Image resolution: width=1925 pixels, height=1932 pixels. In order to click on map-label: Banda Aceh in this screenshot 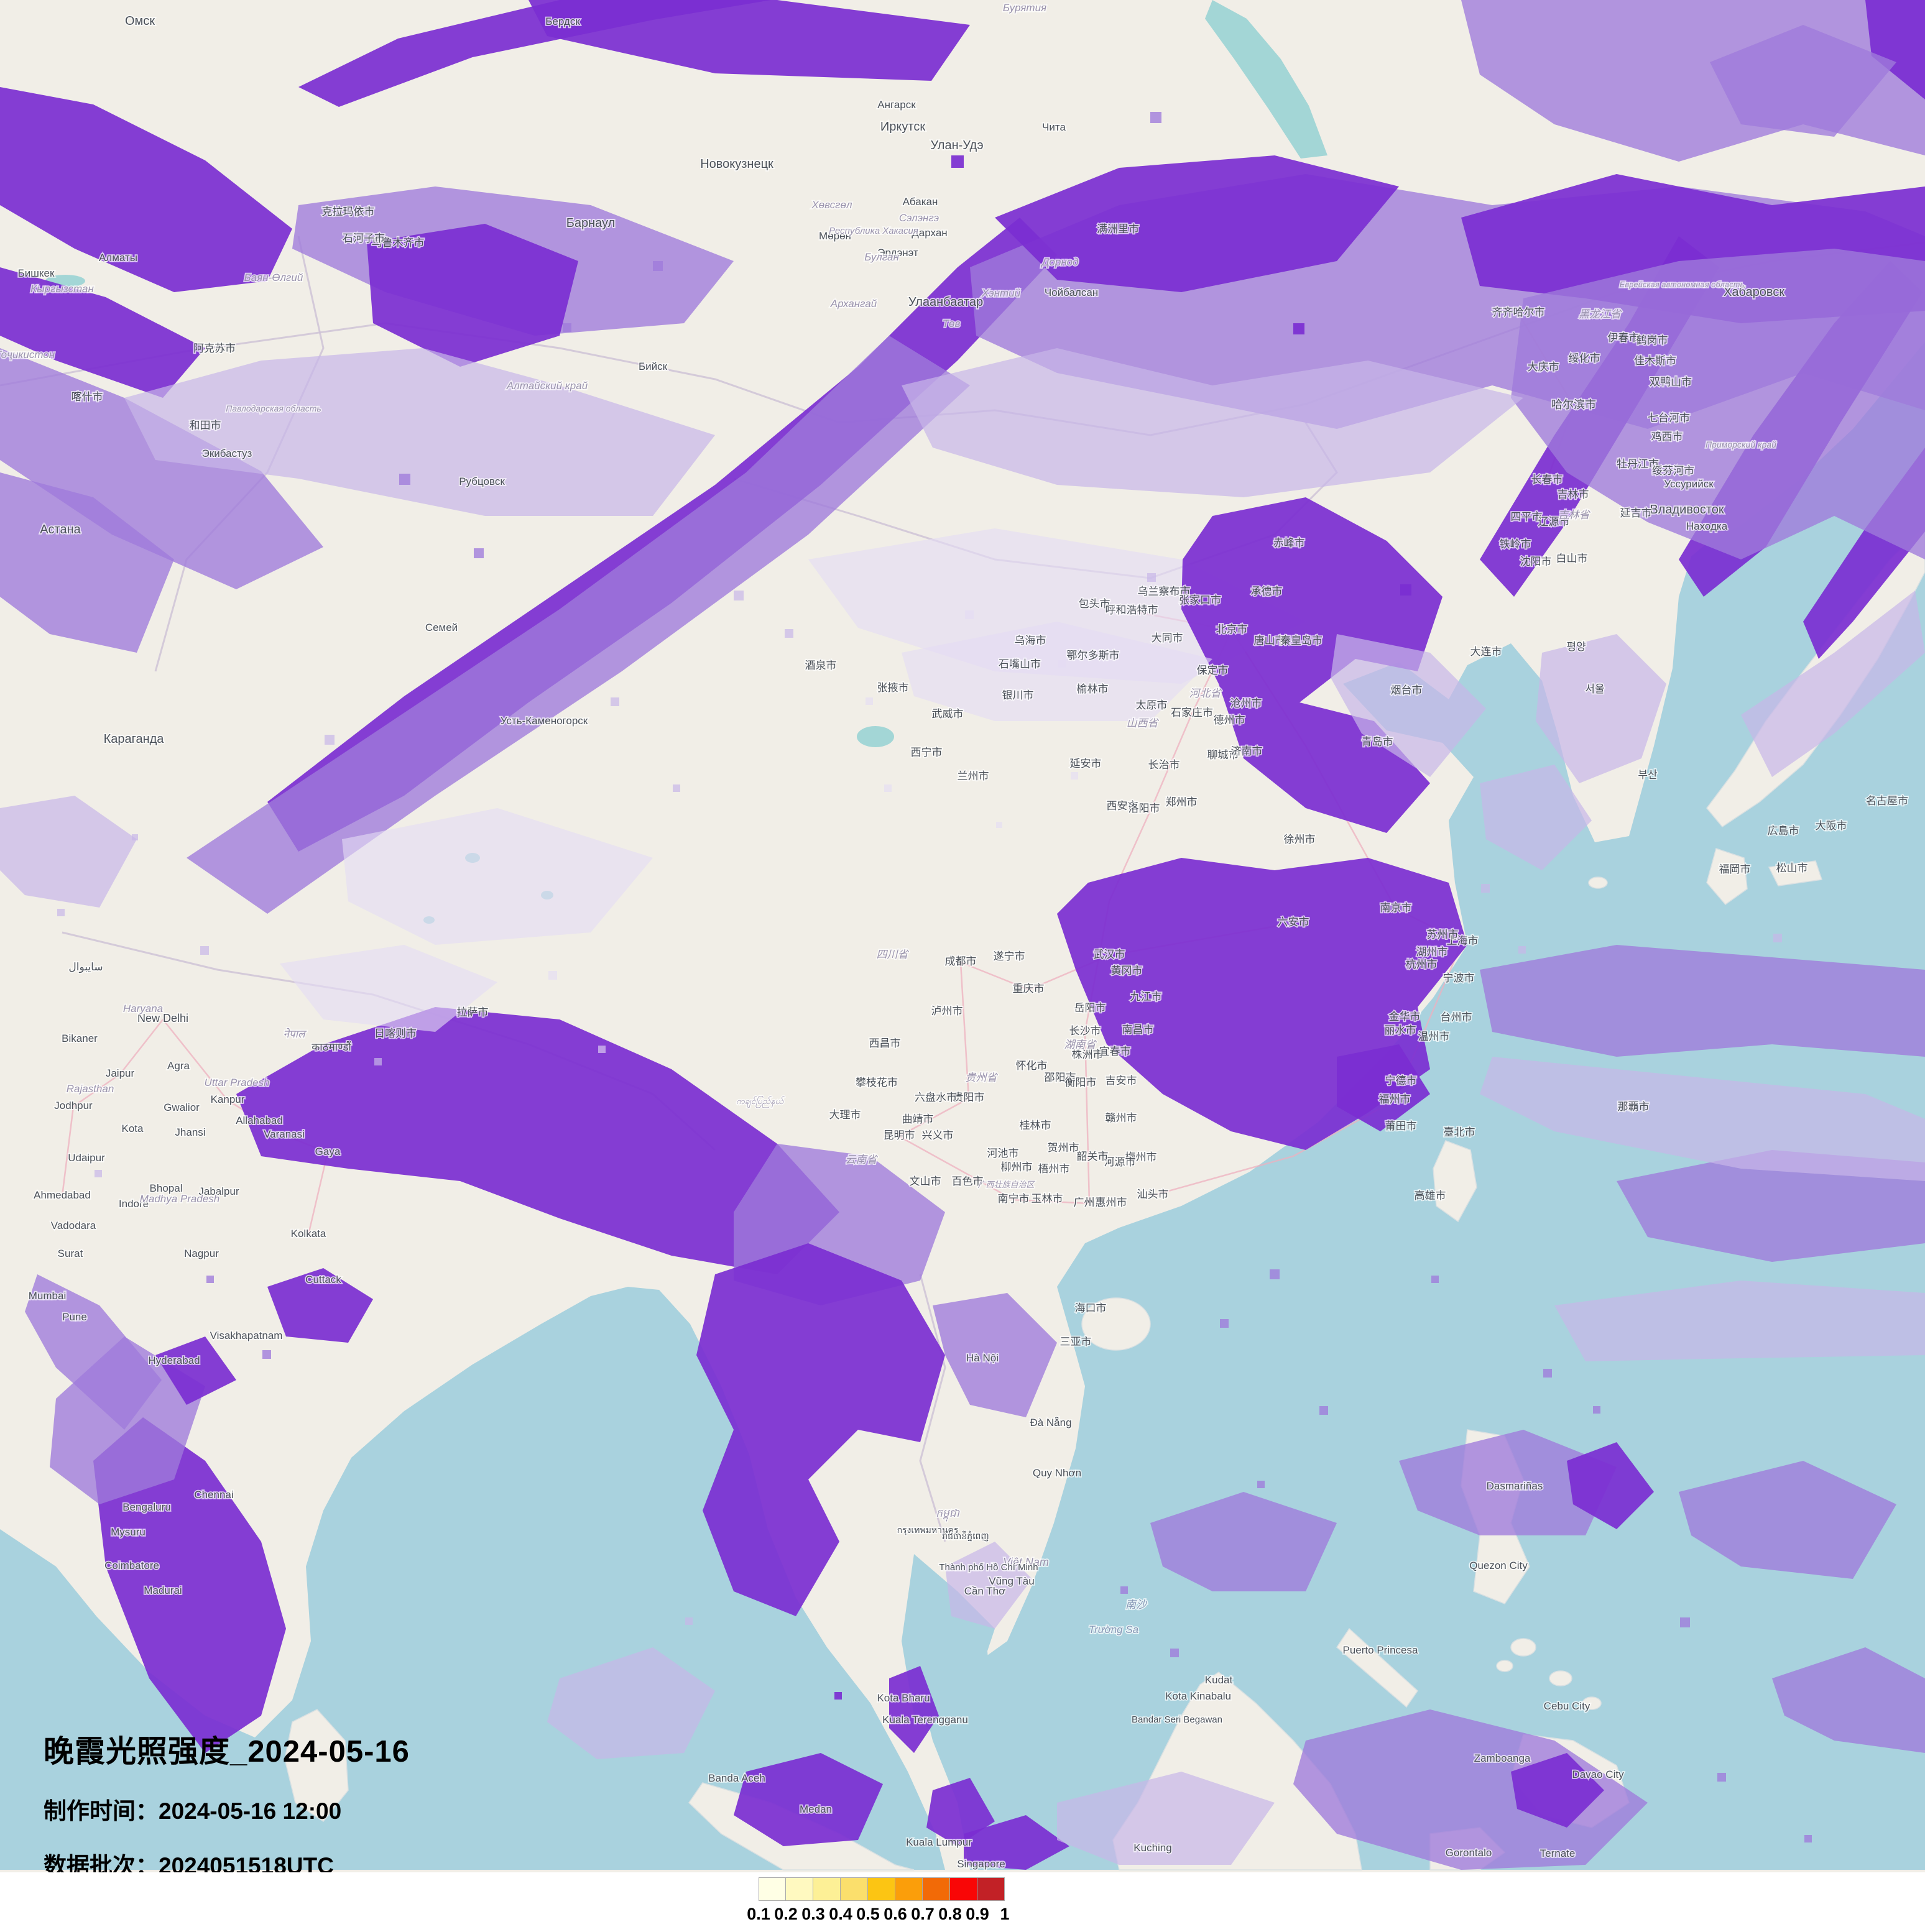, I will do `click(736, 1778)`.